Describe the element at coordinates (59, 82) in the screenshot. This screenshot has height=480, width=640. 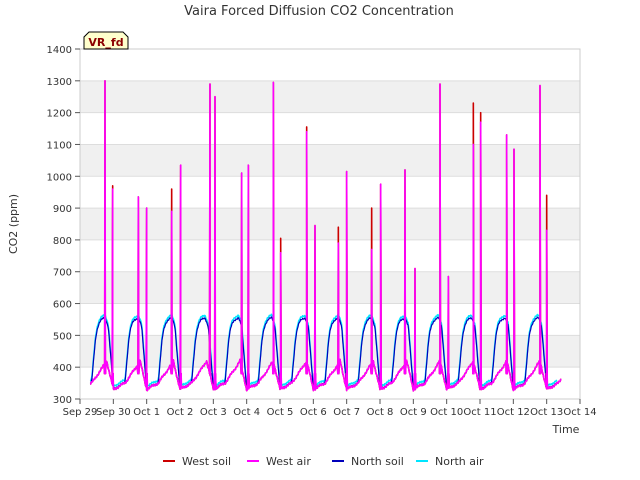
I see `y-tick-label: 1300` at that location.